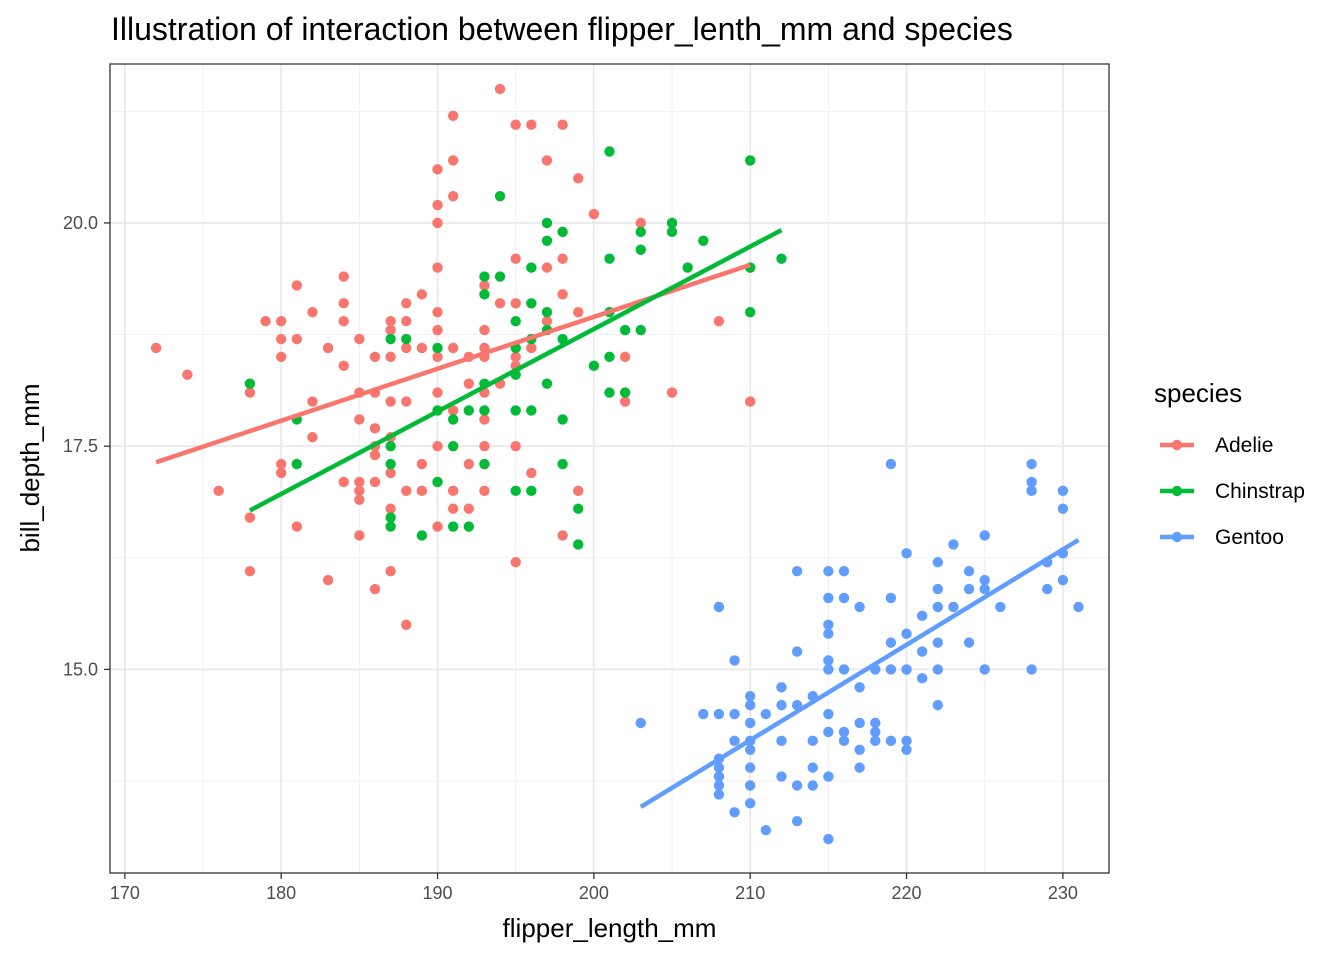  Describe the element at coordinates (594, 893) in the screenshot. I see `x-tick-label: 200` at that location.